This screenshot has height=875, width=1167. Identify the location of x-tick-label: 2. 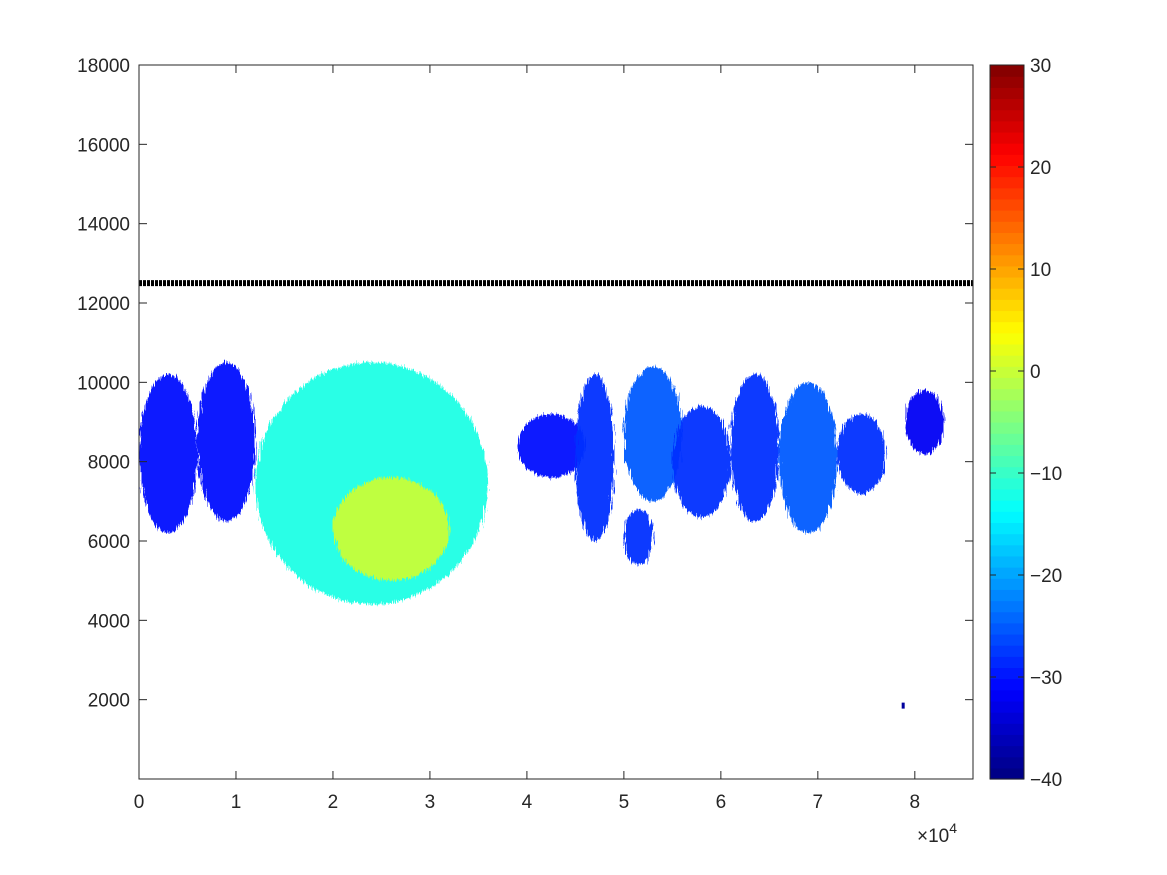
(333, 802).